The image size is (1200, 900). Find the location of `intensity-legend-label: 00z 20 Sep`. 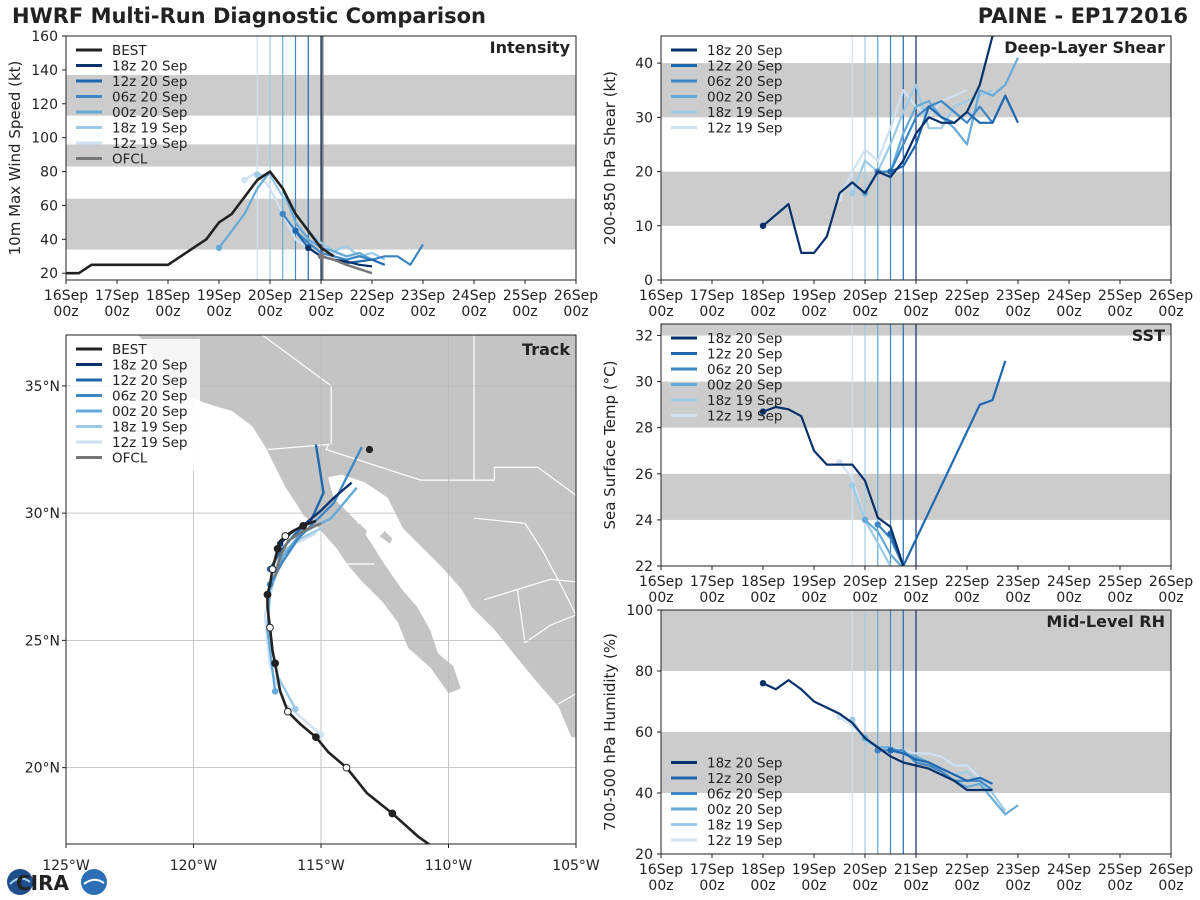

intensity-legend-label: 00z 20 Sep is located at coordinates (149, 113).